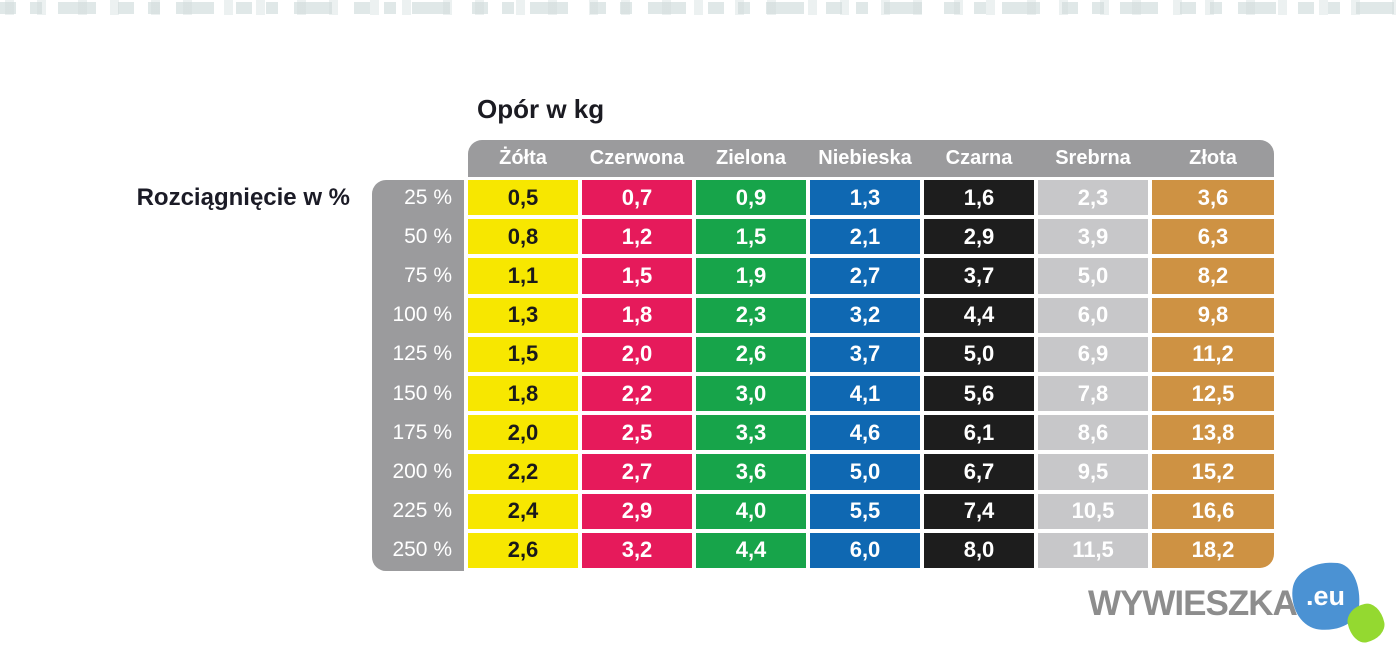 The height and width of the screenshot is (650, 1396). I want to click on value-cell-czerwona: 1,8, so click(637, 315).